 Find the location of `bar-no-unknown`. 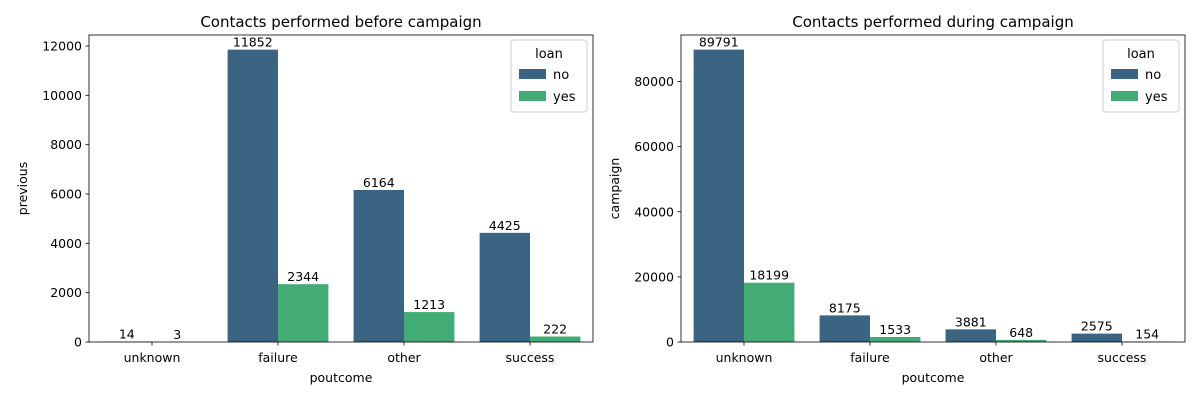

bar-no-unknown is located at coordinates (719, 196).